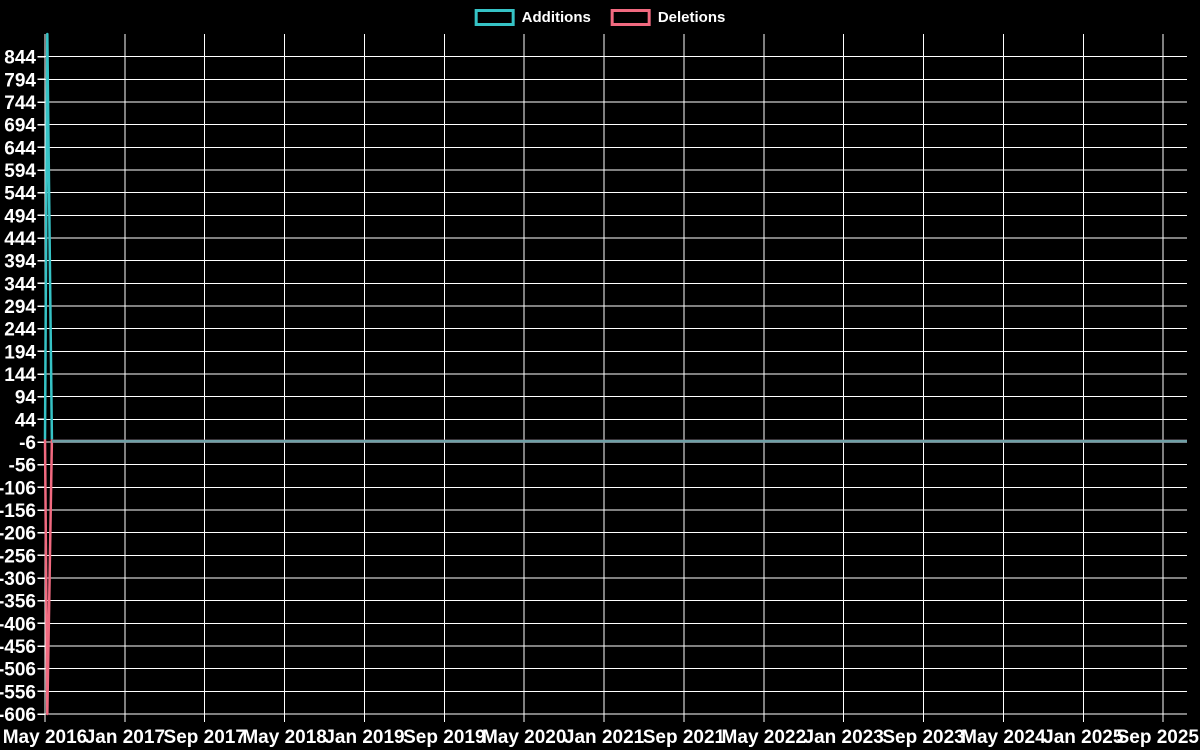 The width and height of the screenshot is (1200, 750). Describe the element at coordinates (20, 307) in the screenshot. I see `y-tick-label: 294` at that location.